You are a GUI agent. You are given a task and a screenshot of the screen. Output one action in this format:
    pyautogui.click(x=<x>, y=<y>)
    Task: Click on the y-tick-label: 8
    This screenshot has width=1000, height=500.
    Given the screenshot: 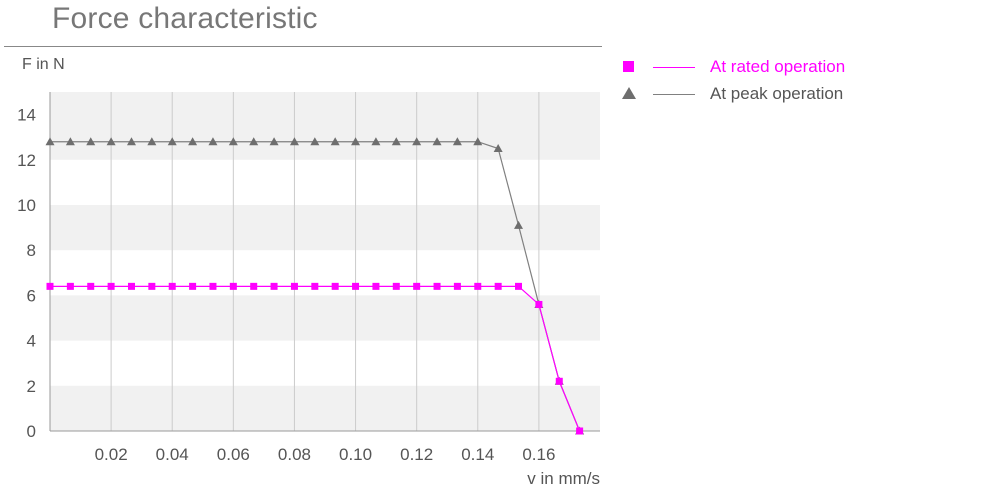 What is the action you would take?
    pyautogui.click(x=31, y=250)
    